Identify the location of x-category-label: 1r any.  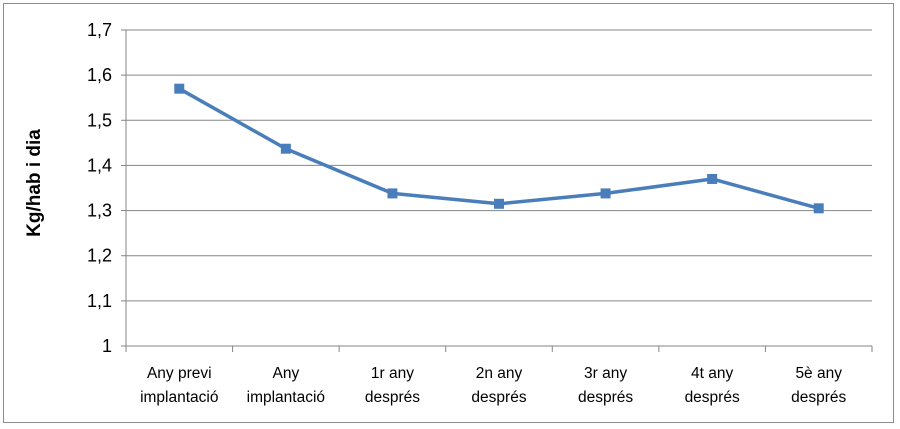
(392, 373).